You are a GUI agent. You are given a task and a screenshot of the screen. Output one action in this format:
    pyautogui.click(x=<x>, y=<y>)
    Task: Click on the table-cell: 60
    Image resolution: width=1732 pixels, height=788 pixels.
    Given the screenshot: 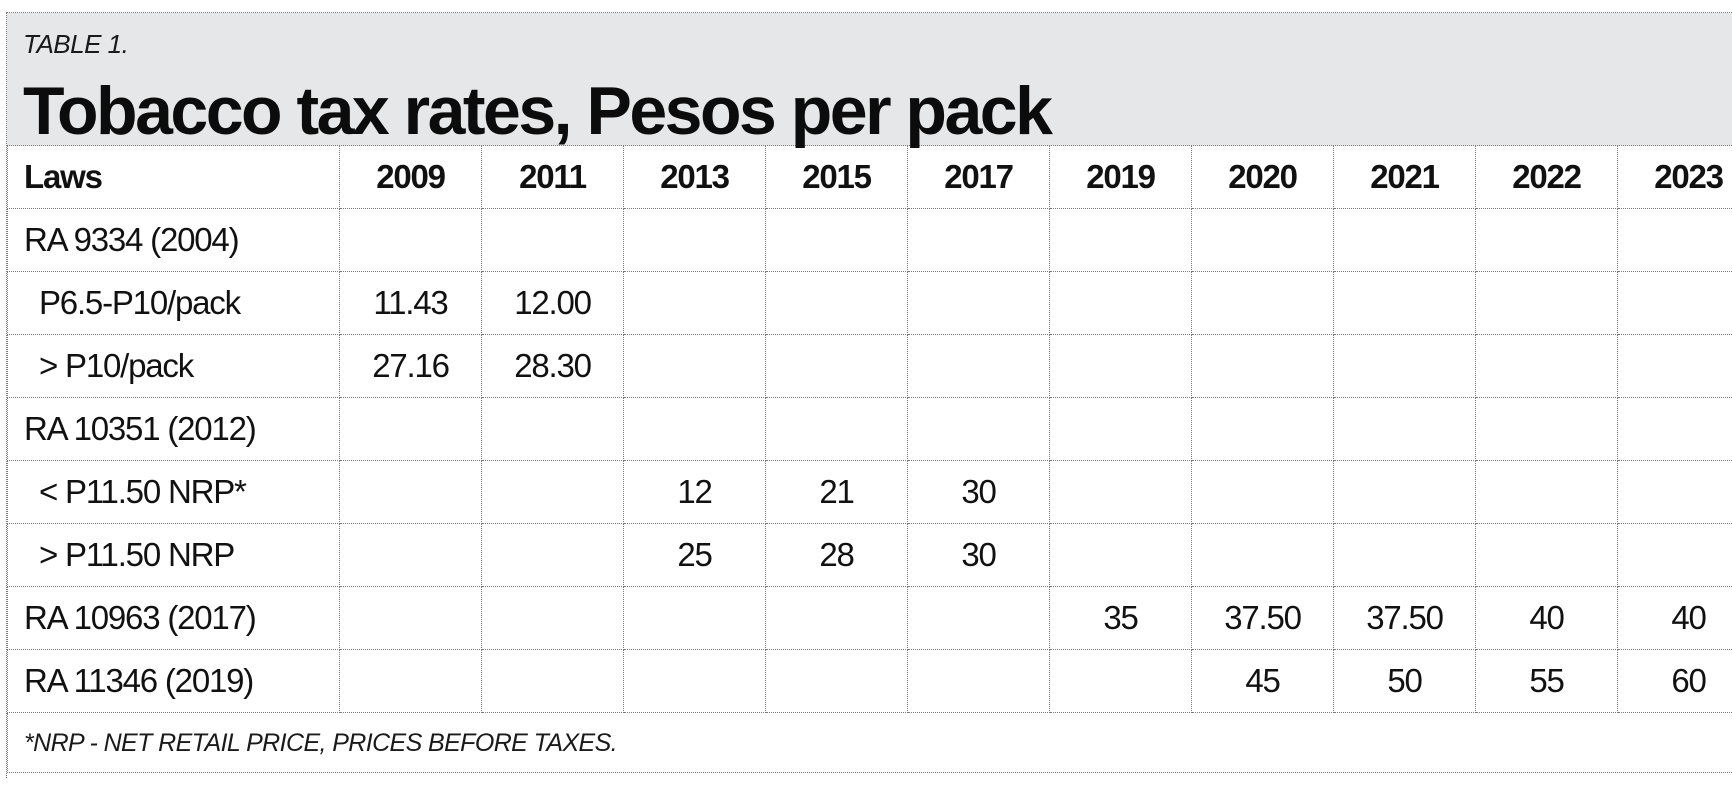 What is the action you would take?
    pyautogui.click(x=1674, y=681)
    